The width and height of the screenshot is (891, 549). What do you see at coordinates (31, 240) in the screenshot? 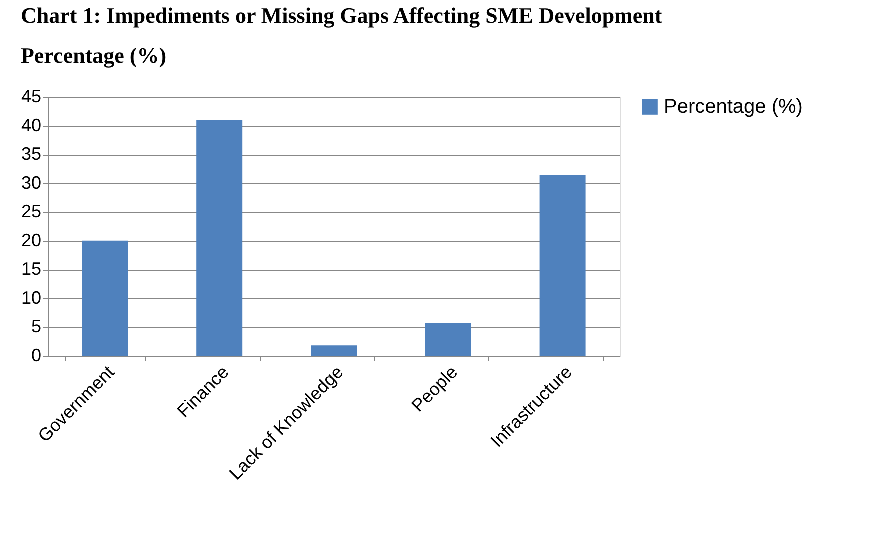
I see `y-tick-label: 20` at bounding box center [31, 240].